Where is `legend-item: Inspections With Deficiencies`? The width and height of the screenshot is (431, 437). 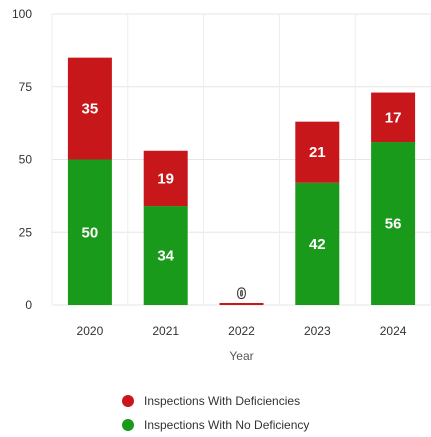 legend-item: Inspections With Deficiencies is located at coordinates (215, 401).